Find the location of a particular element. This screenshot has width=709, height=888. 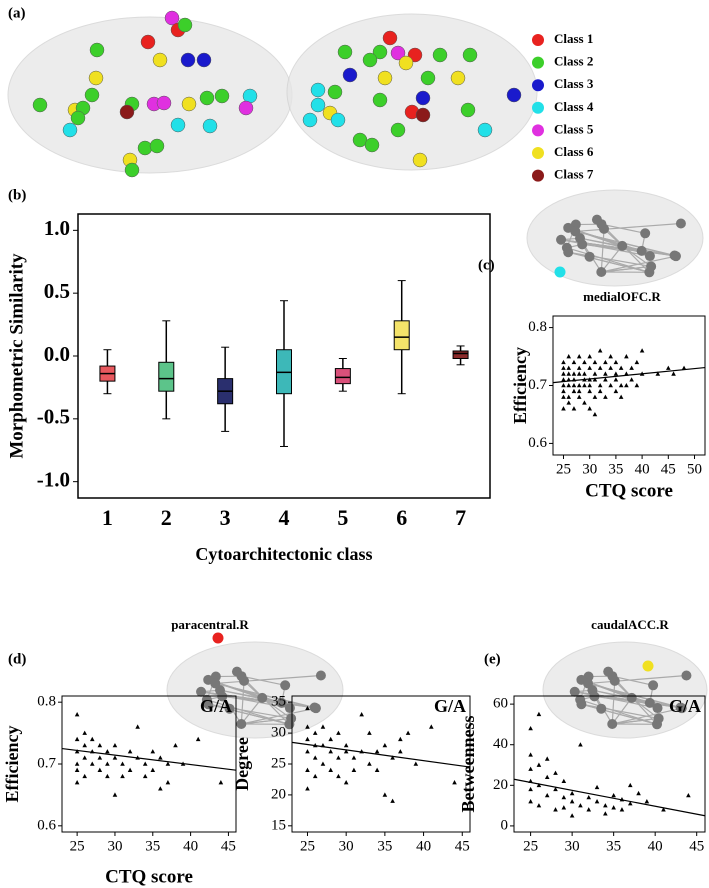

x-tick-label: 25 is located at coordinates (530, 846).